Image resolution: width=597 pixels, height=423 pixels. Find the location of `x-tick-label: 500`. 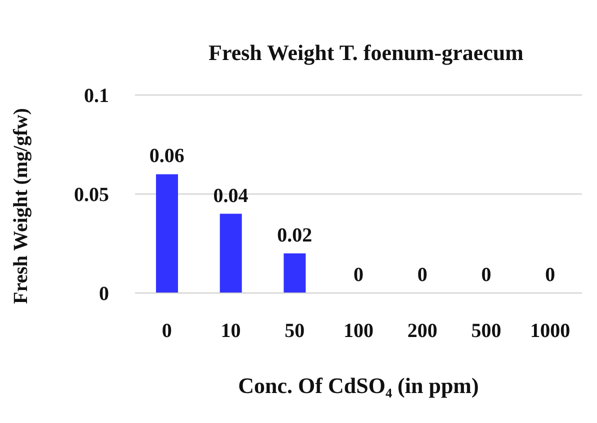

x-tick-label: 500 is located at coordinates (486, 331).